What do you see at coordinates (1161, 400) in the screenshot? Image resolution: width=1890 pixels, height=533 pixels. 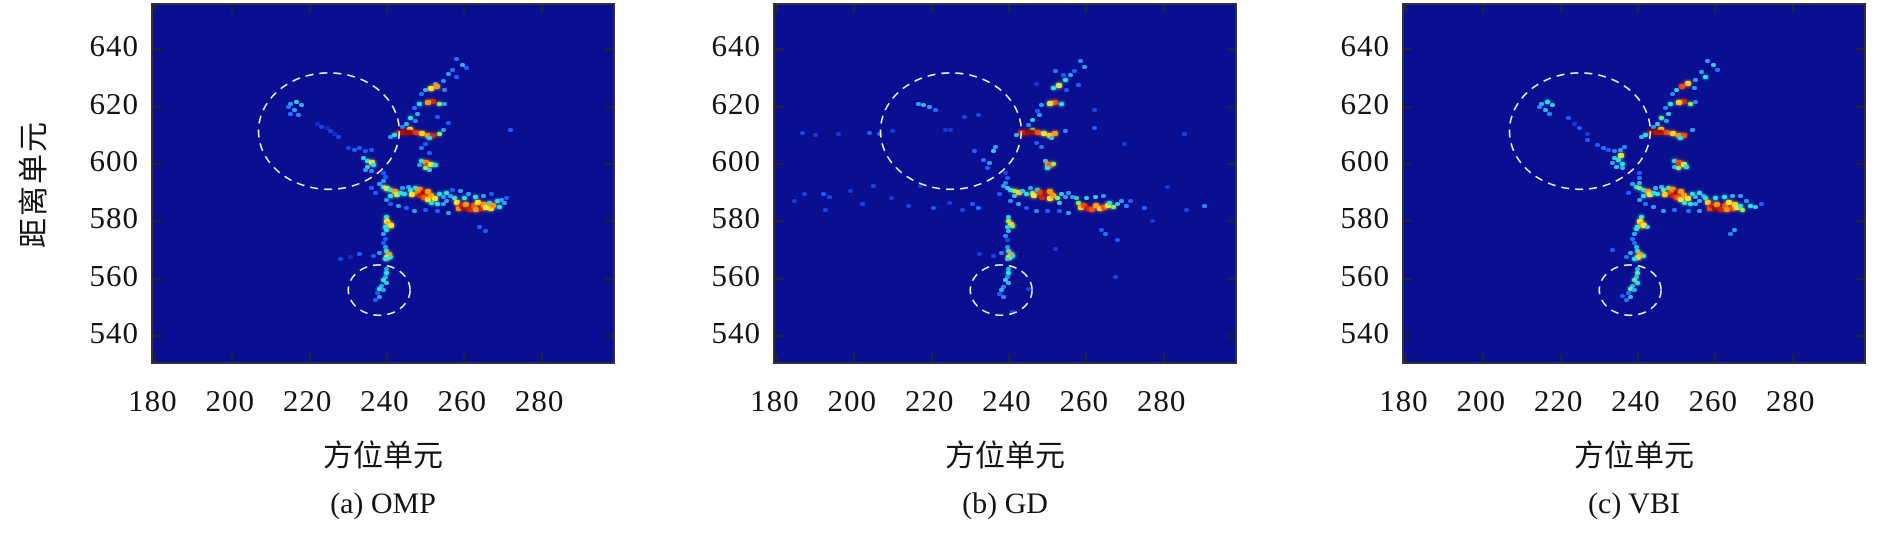 I see `x-tick-label: 280` at bounding box center [1161, 400].